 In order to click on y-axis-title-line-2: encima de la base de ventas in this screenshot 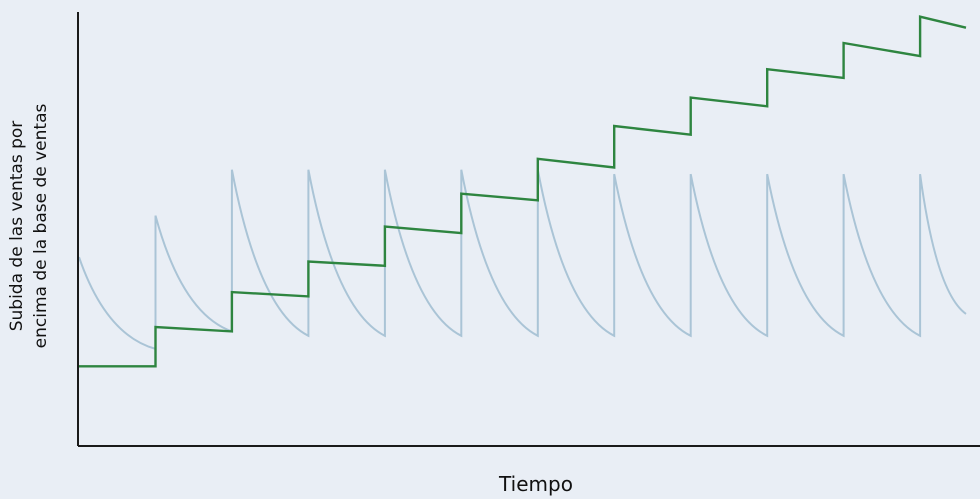, I will do `click(41, 226)`.